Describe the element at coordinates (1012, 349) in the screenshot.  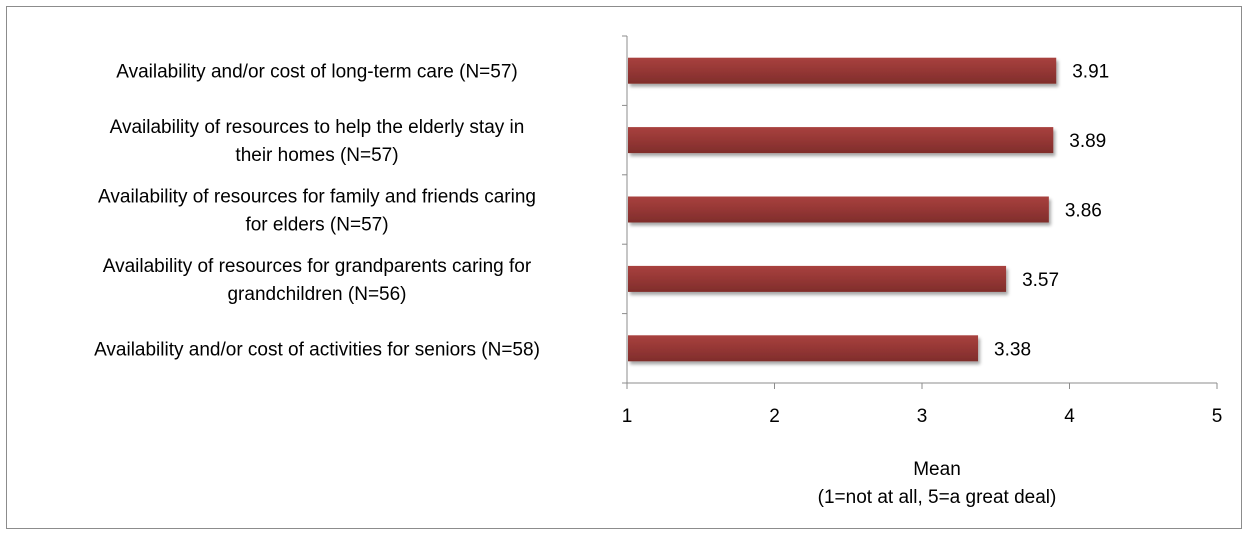
I see `bar-value-label: 3.38` at that location.